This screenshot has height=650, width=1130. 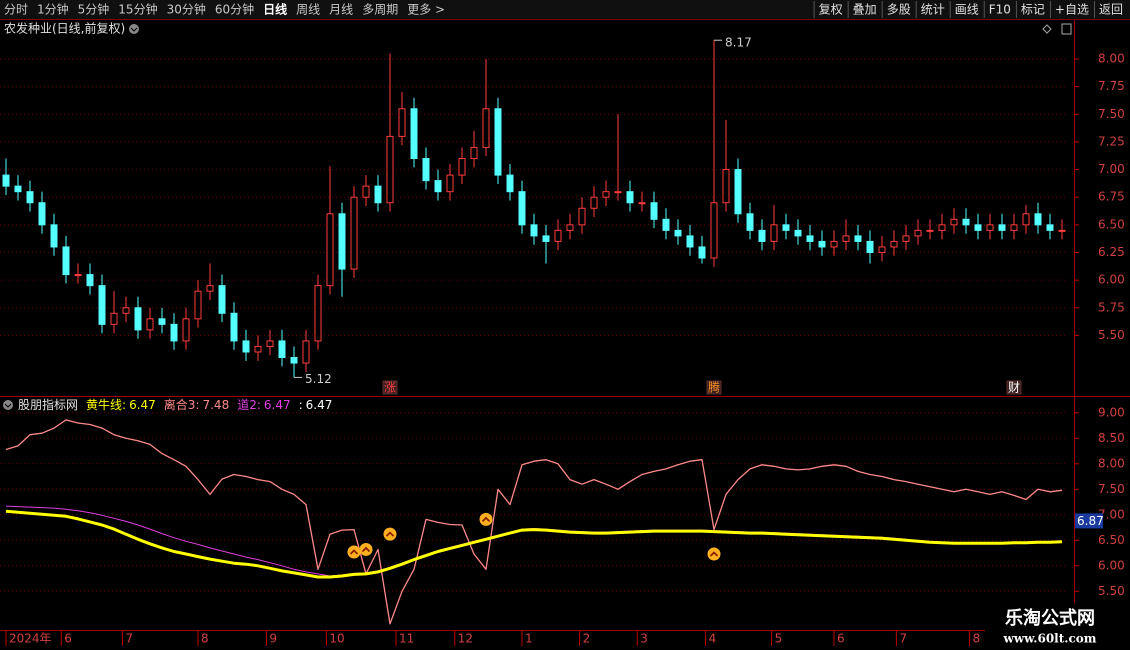 What do you see at coordinates (275, 9) in the screenshot?
I see `toolbar-tab: 日线` at bounding box center [275, 9].